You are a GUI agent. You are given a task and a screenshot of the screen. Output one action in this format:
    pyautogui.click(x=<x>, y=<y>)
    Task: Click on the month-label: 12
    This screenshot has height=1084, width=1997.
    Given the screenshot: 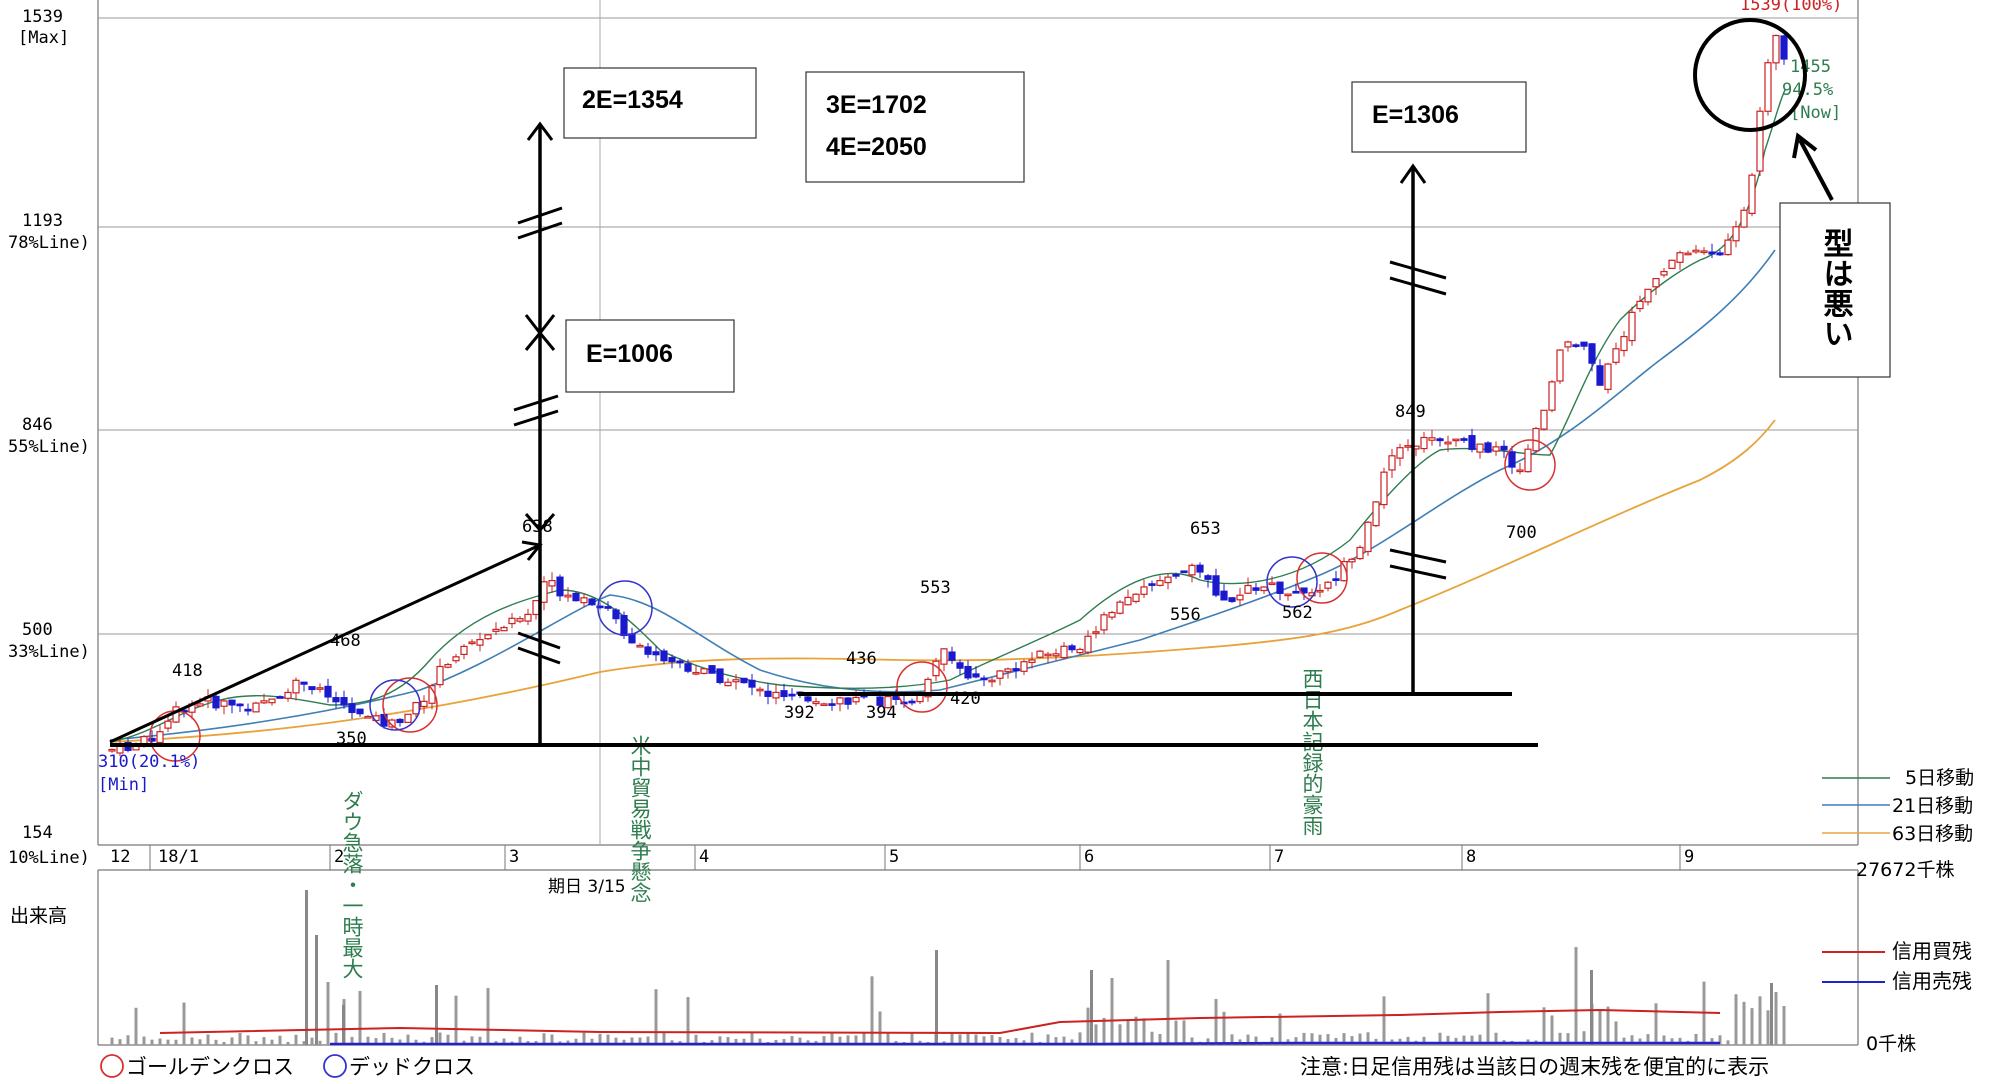 What is the action you would take?
    pyautogui.click(x=120, y=857)
    